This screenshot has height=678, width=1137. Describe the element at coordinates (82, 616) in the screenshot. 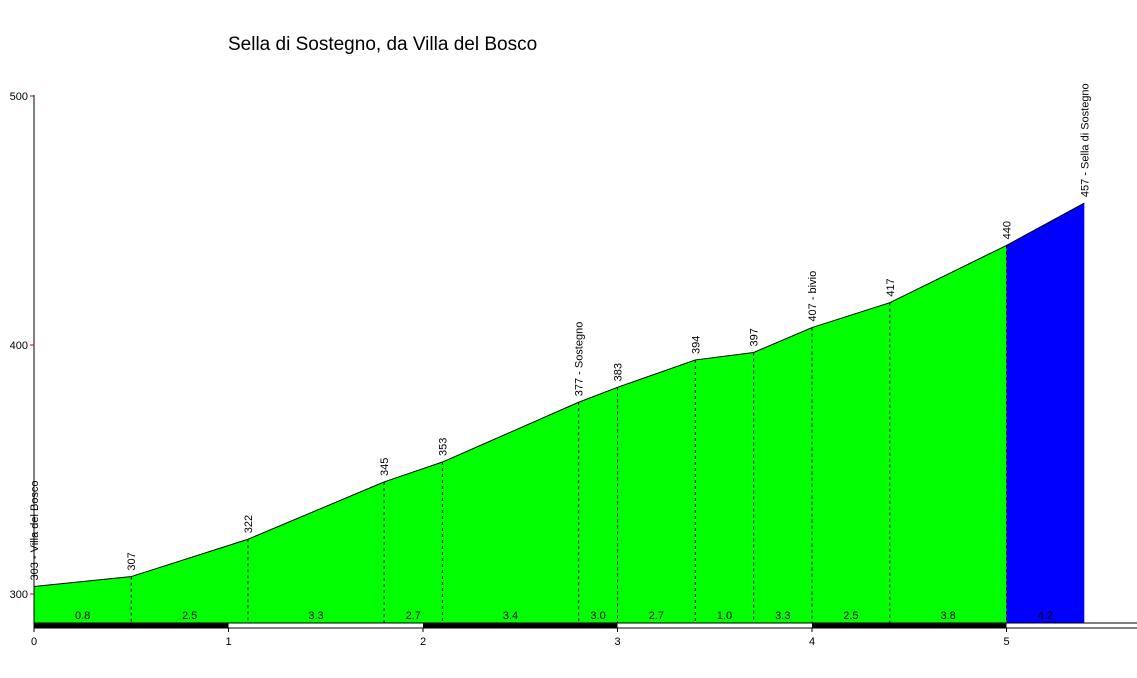

I see `segment-gradient-label: 0.8` at that location.